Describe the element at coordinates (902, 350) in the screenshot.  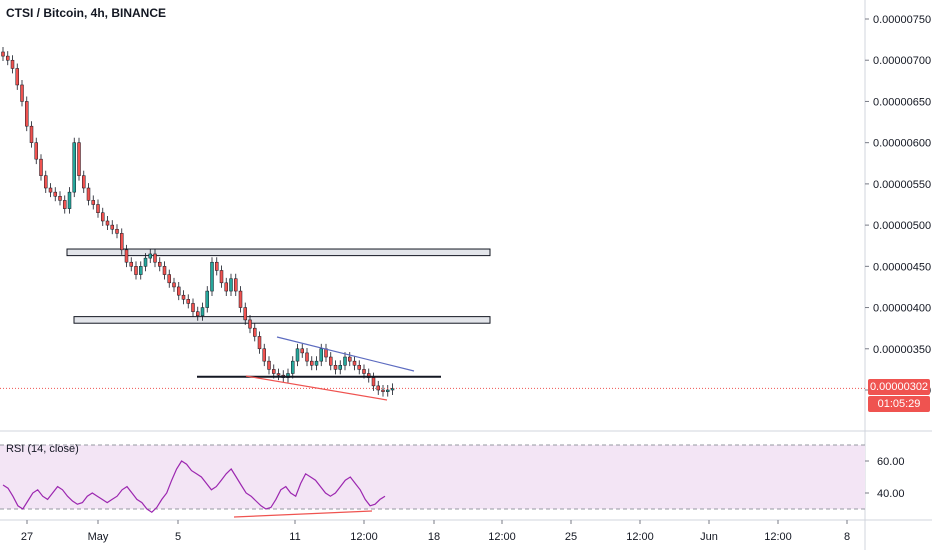
I see `price-tick-label: 0.00000350` at that location.